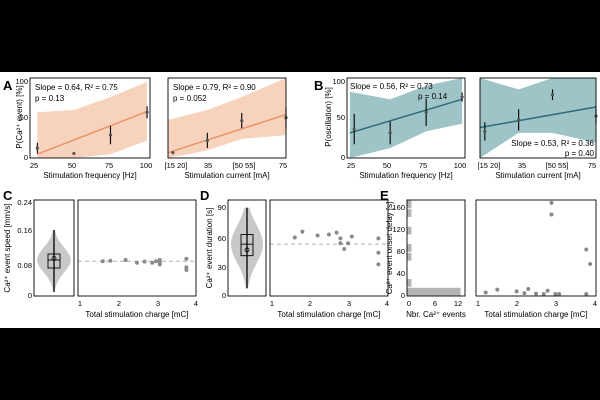 The image size is (600, 400). Describe the element at coordinates (72, 165) in the screenshot. I see `x-tick: 50` at that location.